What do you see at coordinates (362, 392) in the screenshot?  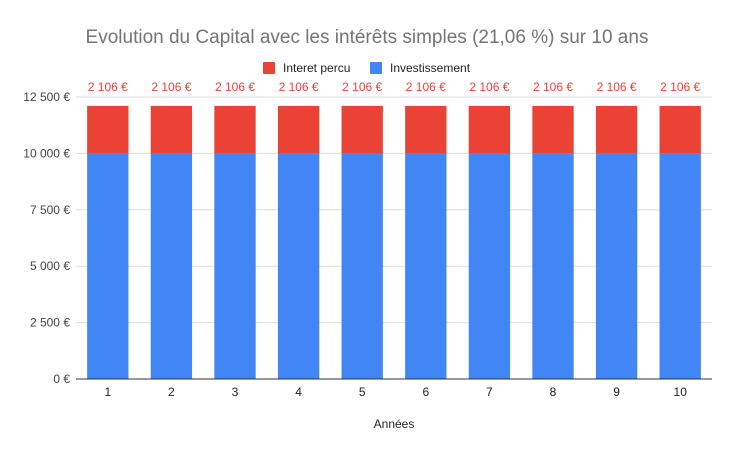 I see `x-tick-label: 5` at bounding box center [362, 392].